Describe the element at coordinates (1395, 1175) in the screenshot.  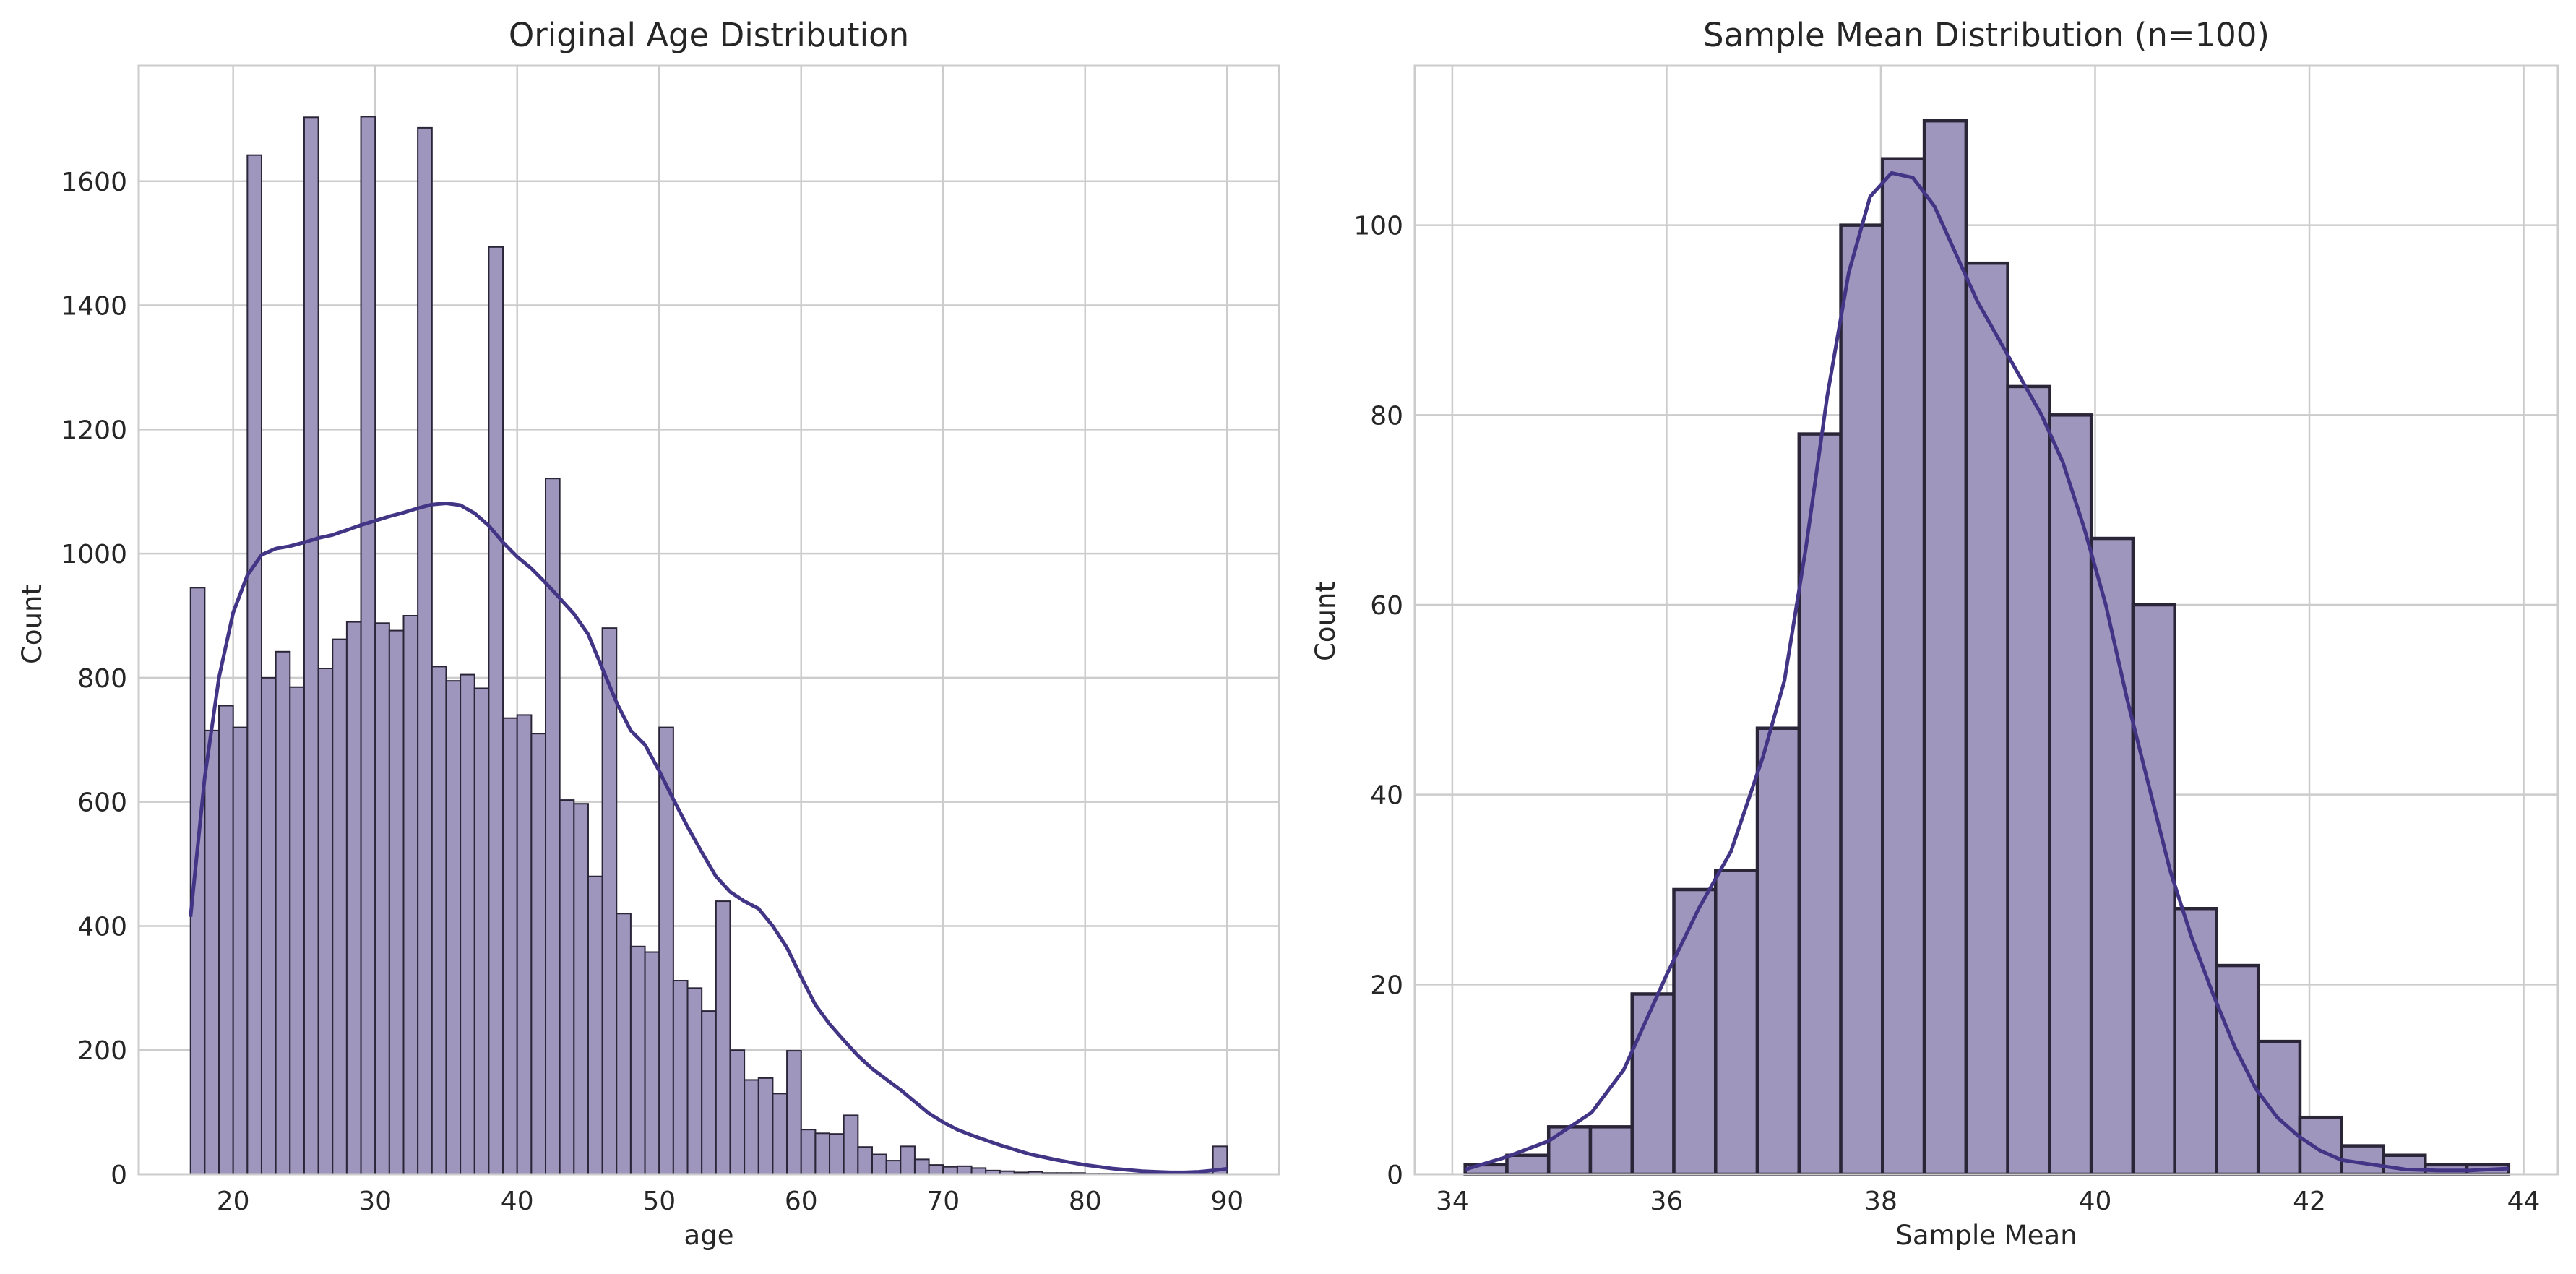
I see `right-chart-ytick-label: 0` at that location.